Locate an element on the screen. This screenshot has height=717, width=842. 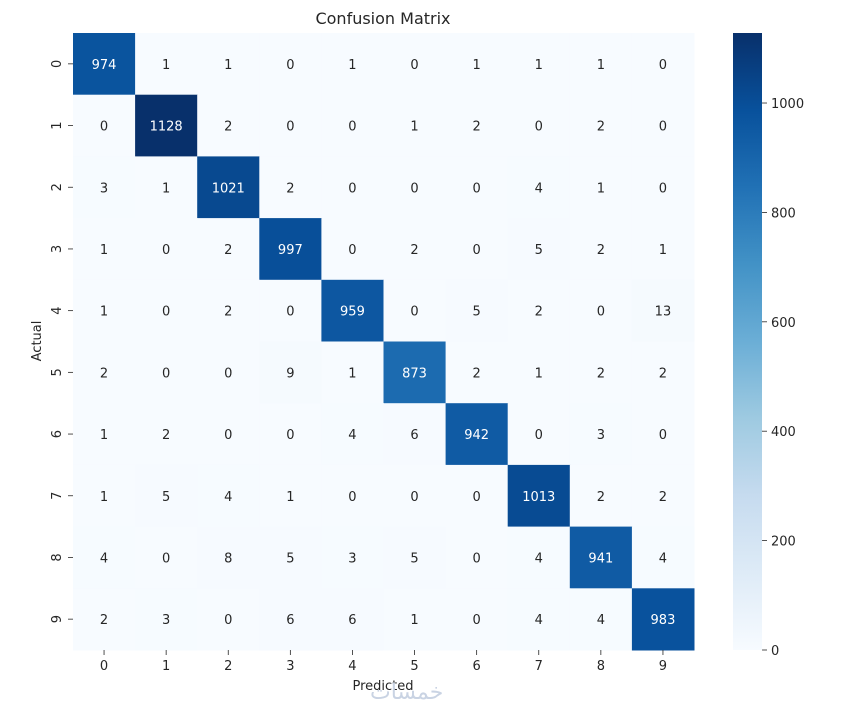
chart-title: Confusion Matrix is located at coordinates (382, 18).